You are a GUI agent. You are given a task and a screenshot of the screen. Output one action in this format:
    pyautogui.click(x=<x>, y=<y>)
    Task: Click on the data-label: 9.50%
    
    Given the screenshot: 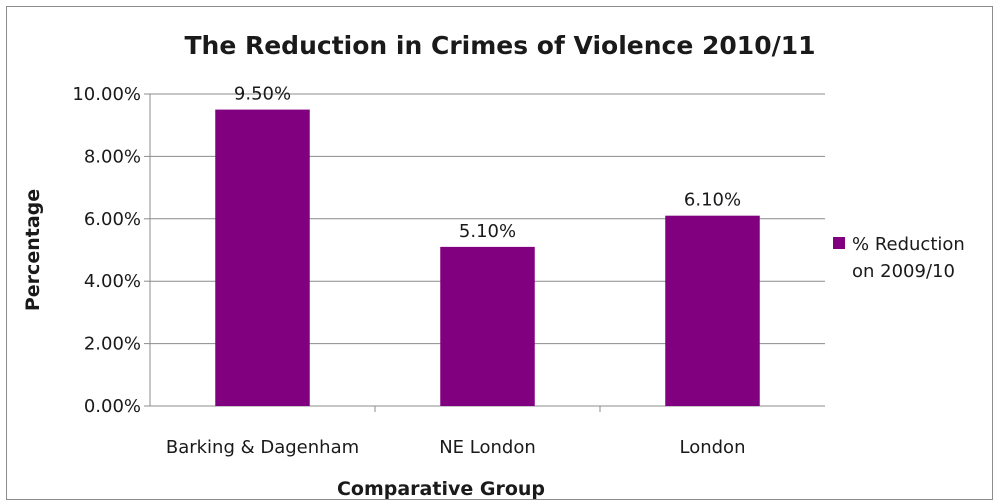 What is the action you would take?
    pyautogui.click(x=262, y=94)
    